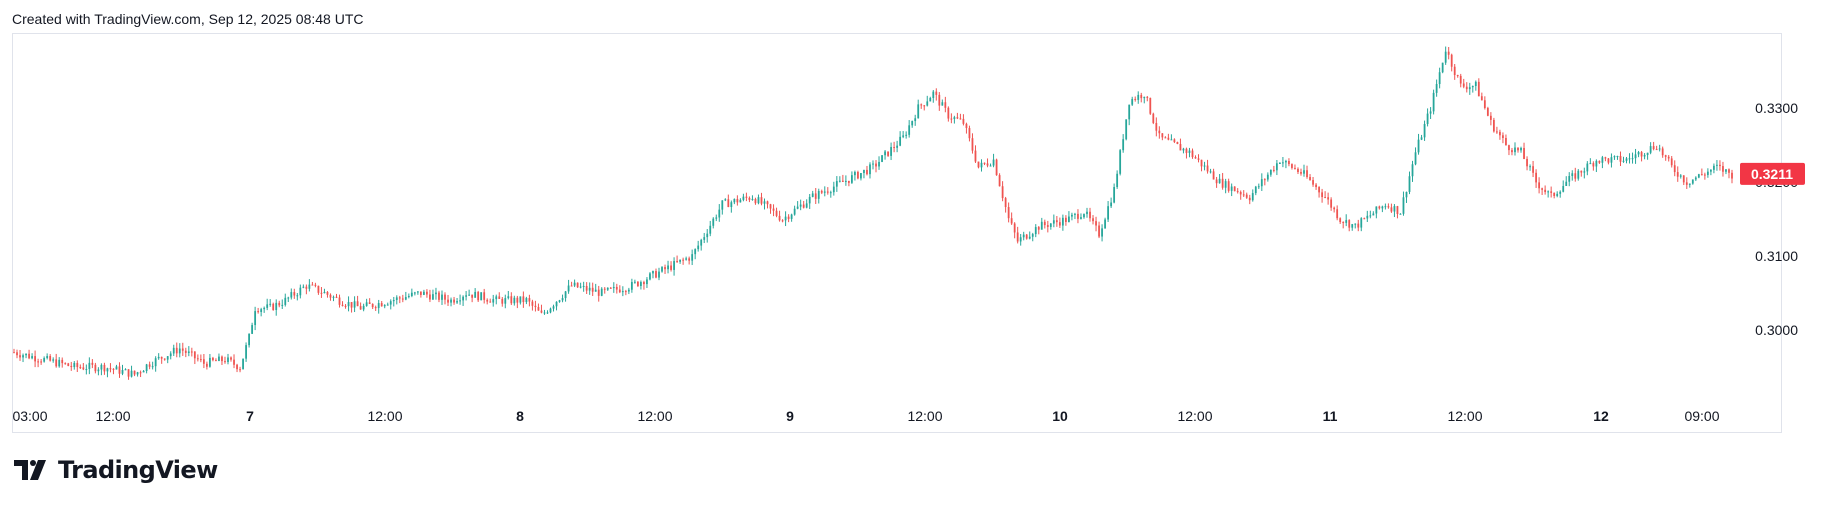  What do you see at coordinates (116, 470) in the screenshot?
I see `tradingview-logo: TradingView` at bounding box center [116, 470].